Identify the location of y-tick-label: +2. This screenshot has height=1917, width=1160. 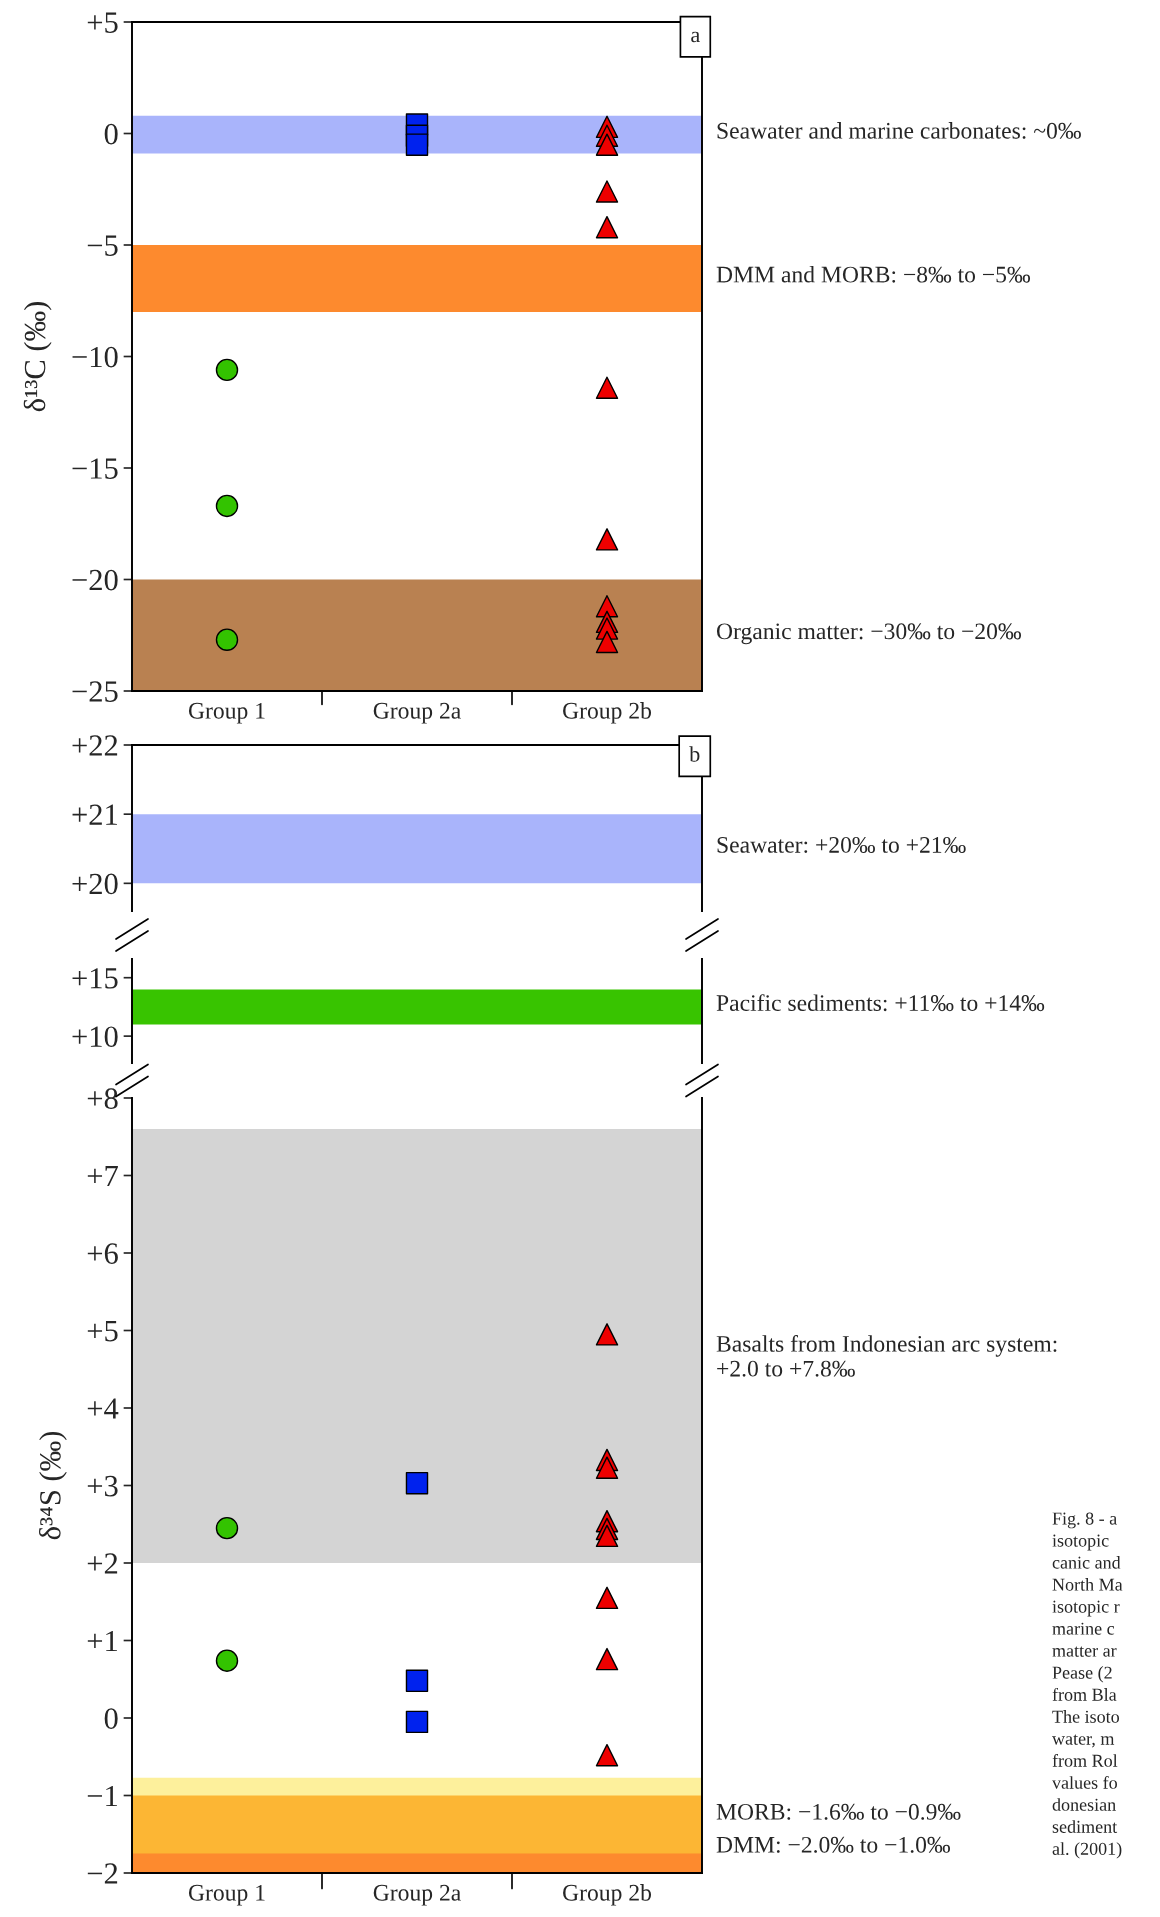
(102, 1563).